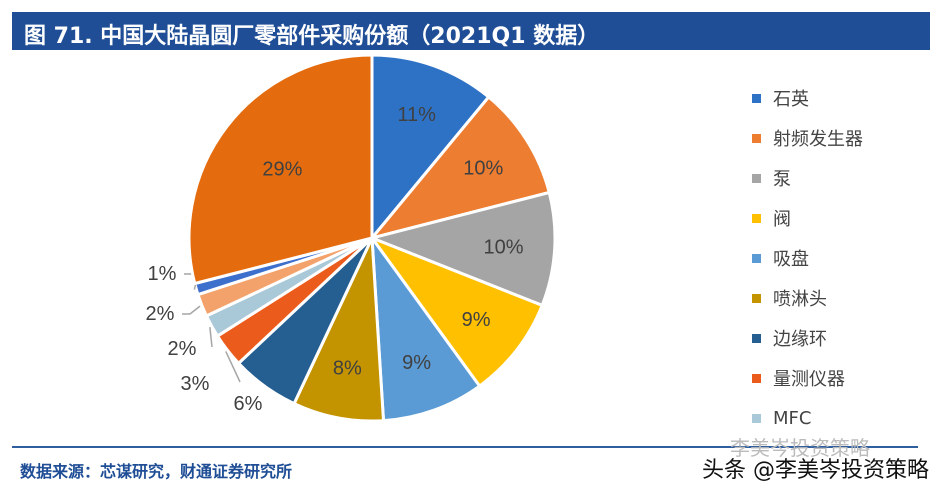  Describe the element at coordinates (818, 139) in the screenshot. I see `legend-label: 射频发生器` at that location.